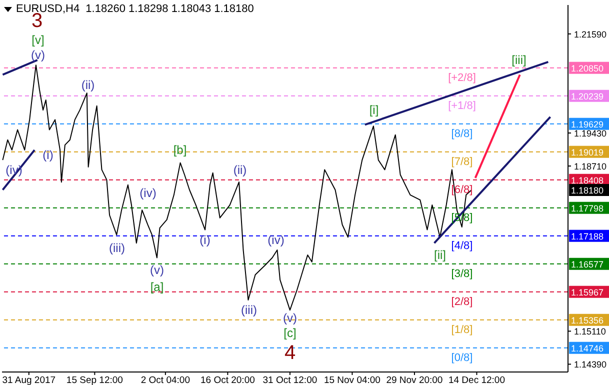 This screenshot has height=385, width=609. Describe the element at coordinates (590, 365) in the screenshot. I see `y-tick-label: 1.14390` at that location.